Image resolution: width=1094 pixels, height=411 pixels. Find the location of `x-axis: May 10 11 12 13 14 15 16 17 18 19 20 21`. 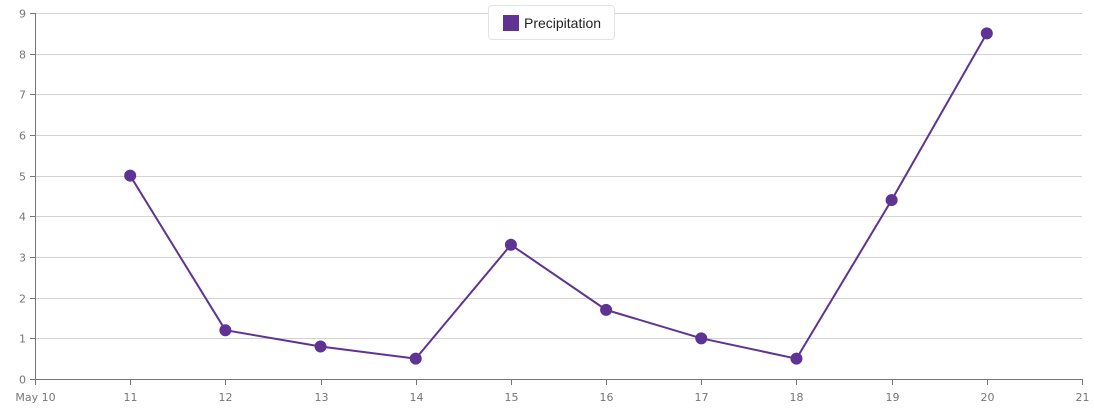

x-axis: May 10 11 12 13 14 15 16 17 18 19 20 21 is located at coordinates (552, 391).